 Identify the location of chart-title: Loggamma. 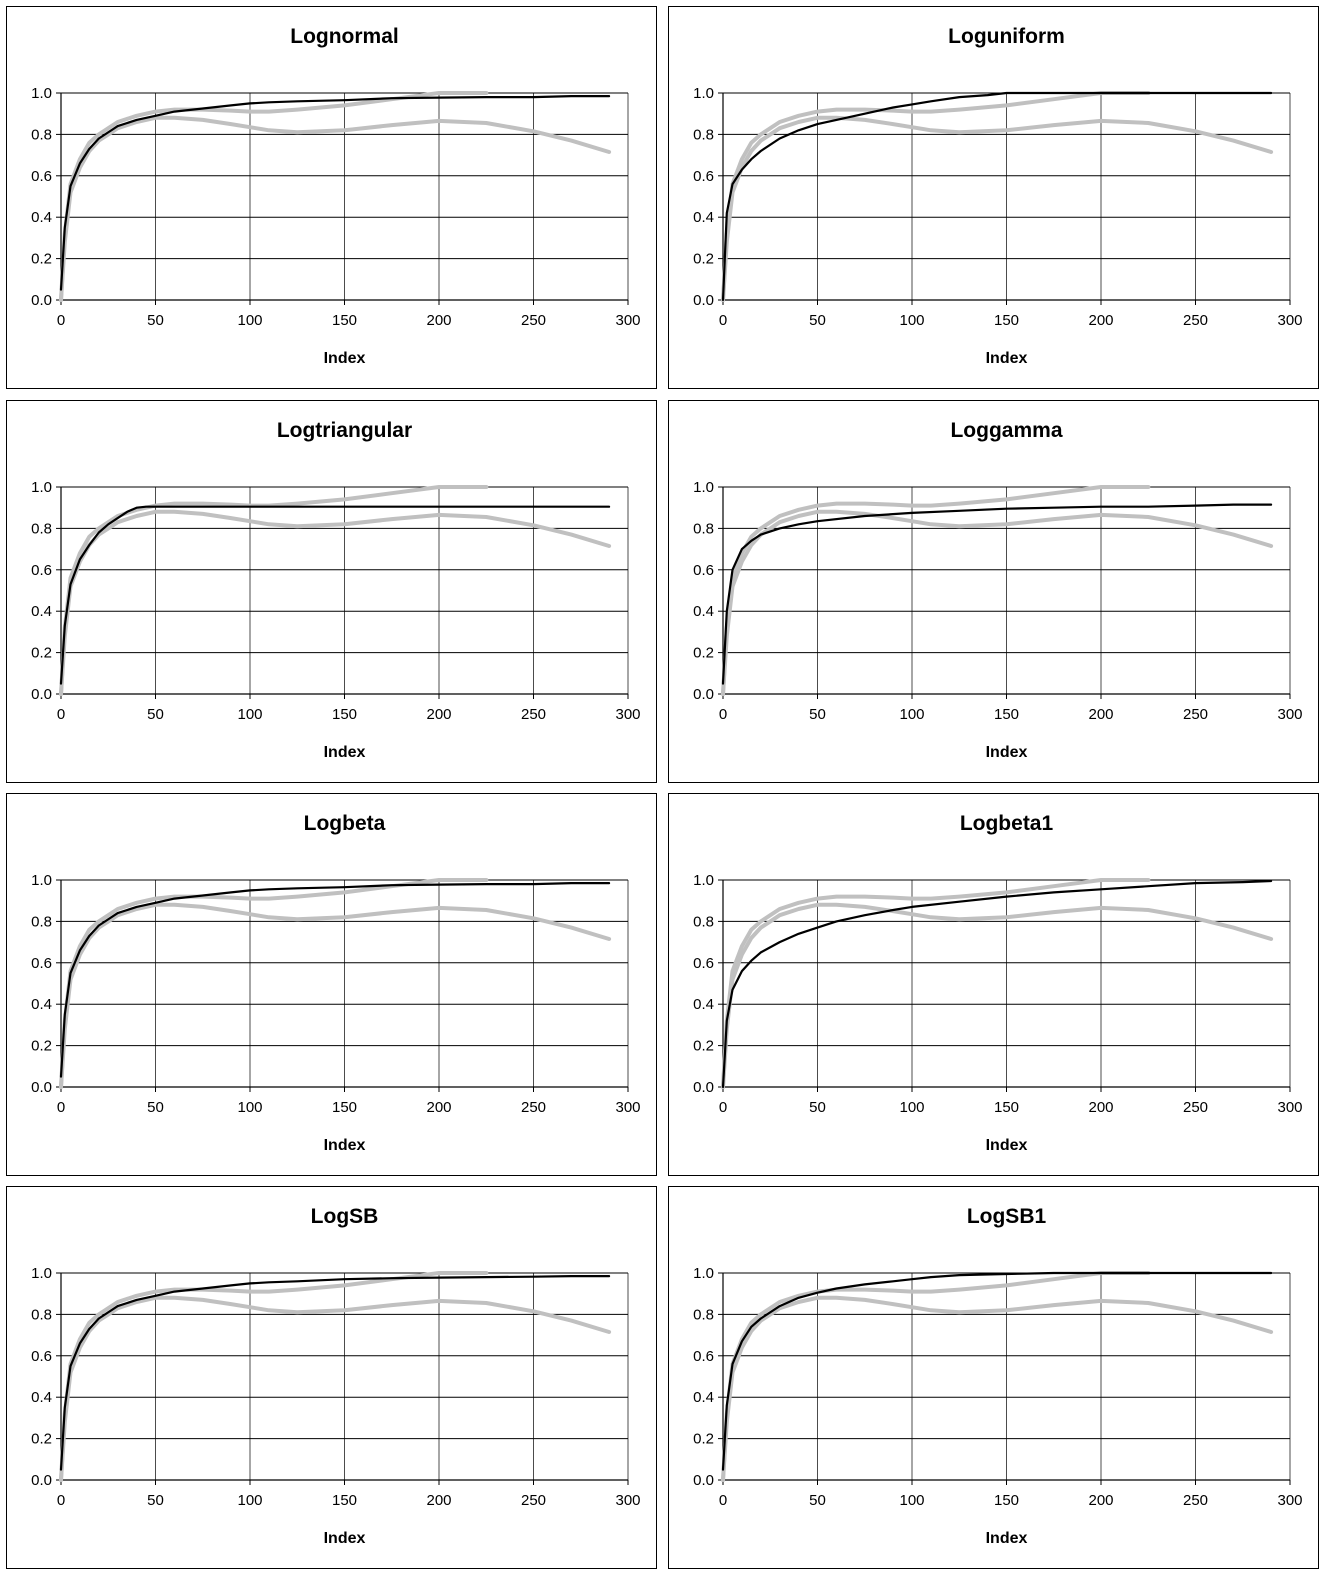
(1006, 430).